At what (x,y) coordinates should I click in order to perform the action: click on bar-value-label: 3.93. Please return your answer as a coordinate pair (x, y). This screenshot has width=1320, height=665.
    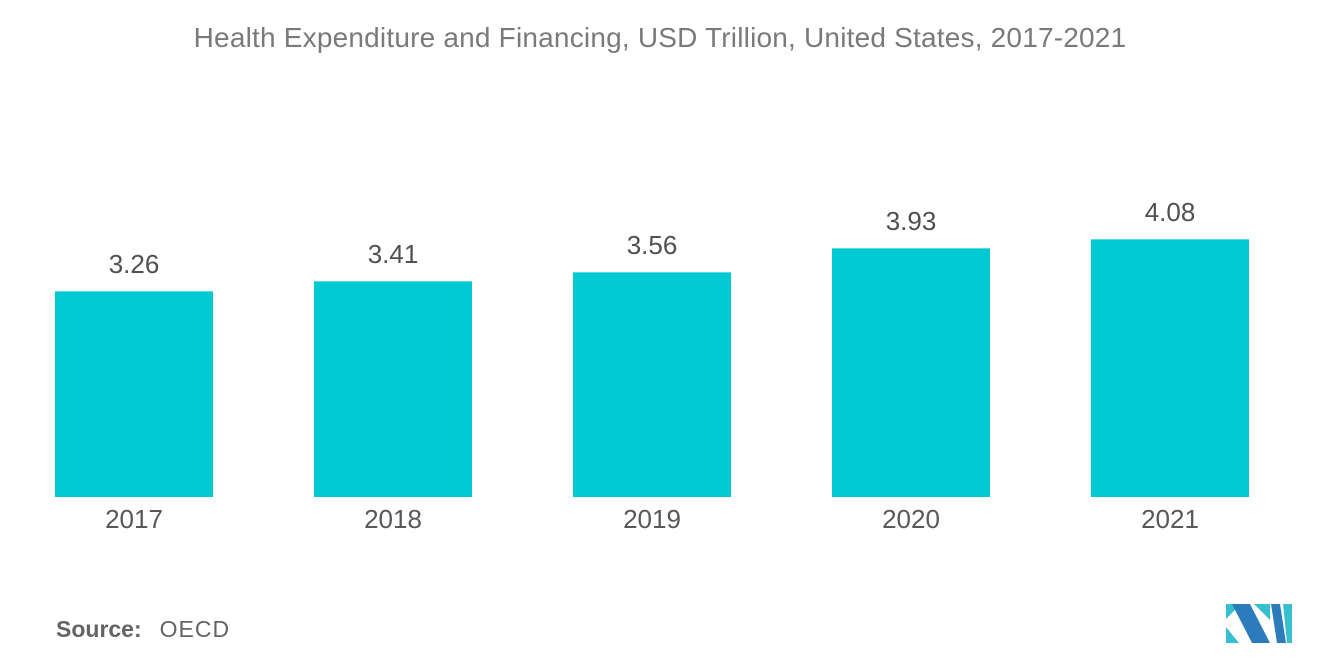
    Looking at the image, I should click on (911, 221).